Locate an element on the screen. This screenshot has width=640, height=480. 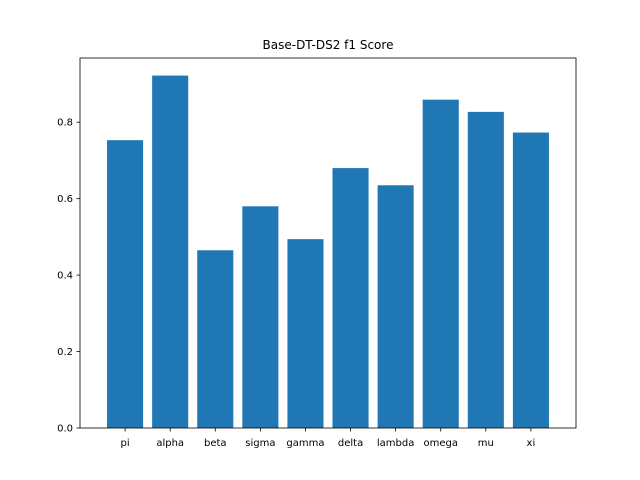
bar-delta is located at coordinates (350, 298).